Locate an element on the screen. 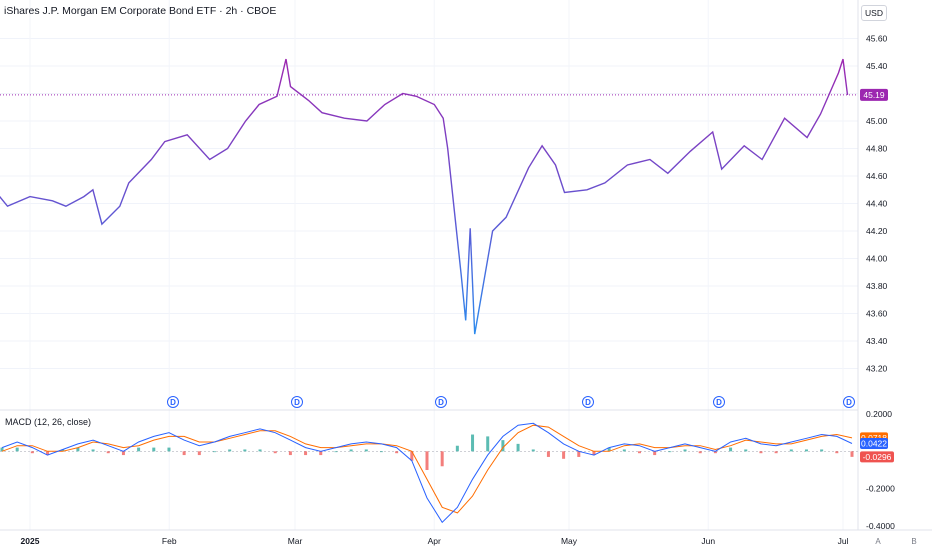  price-tick-label: 43.20 is located at coordinates (877, 369).